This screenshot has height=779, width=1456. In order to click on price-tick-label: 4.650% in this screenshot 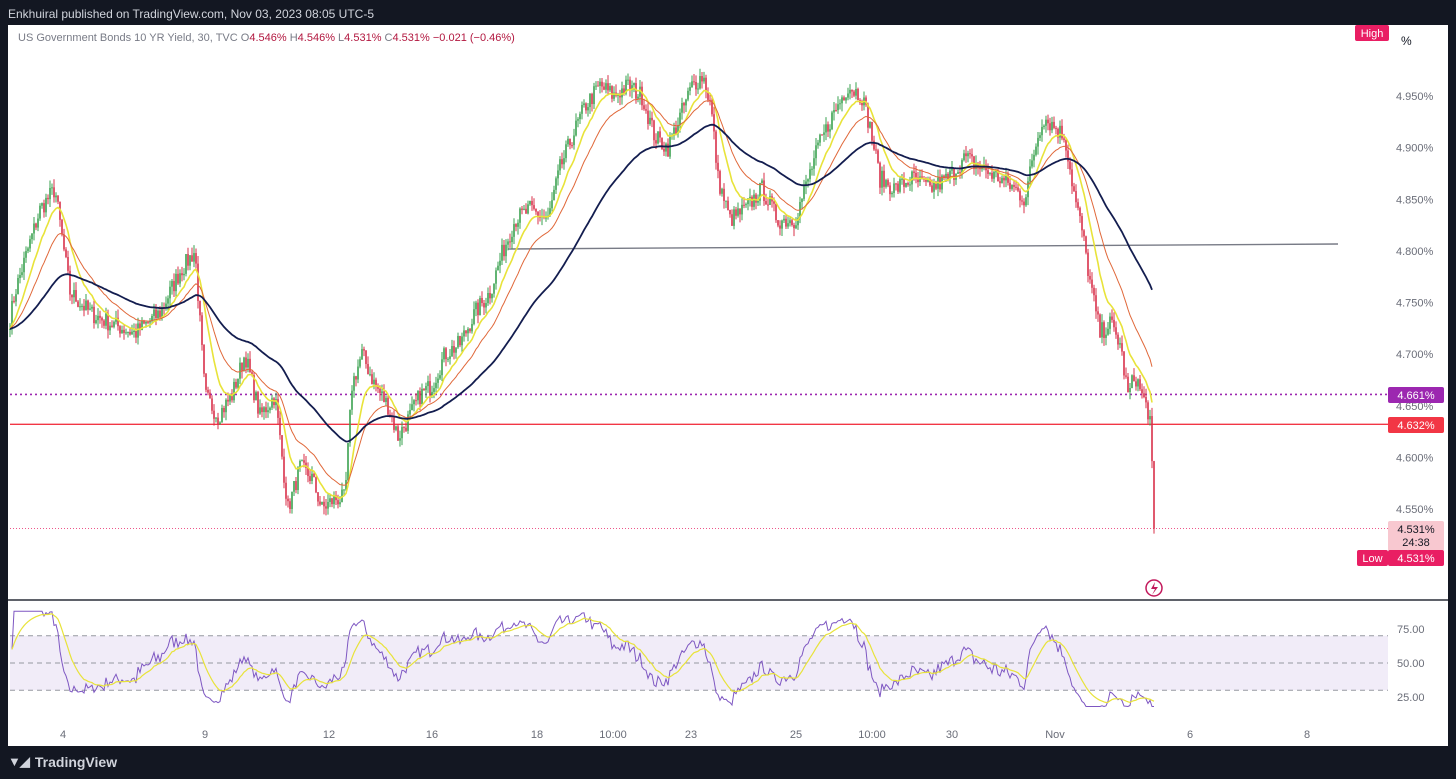, I will do `click(1415, 407)`.